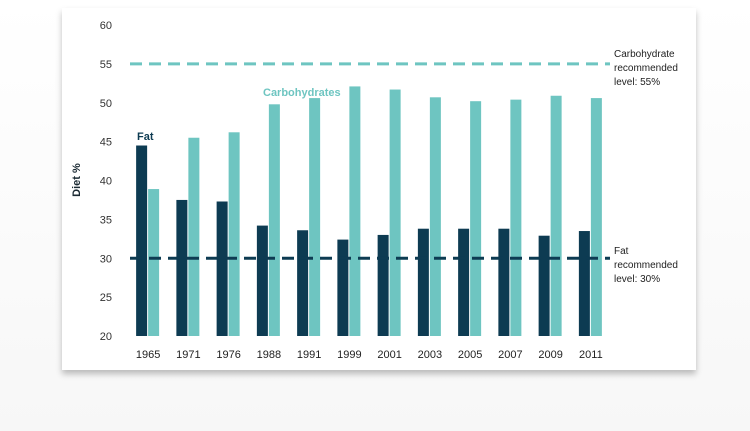 The image size is (750, 431). Describe the element at coordinates (239, 115) in the screenshot. I see `series-labels: Fat Carbohydrates` at that location.